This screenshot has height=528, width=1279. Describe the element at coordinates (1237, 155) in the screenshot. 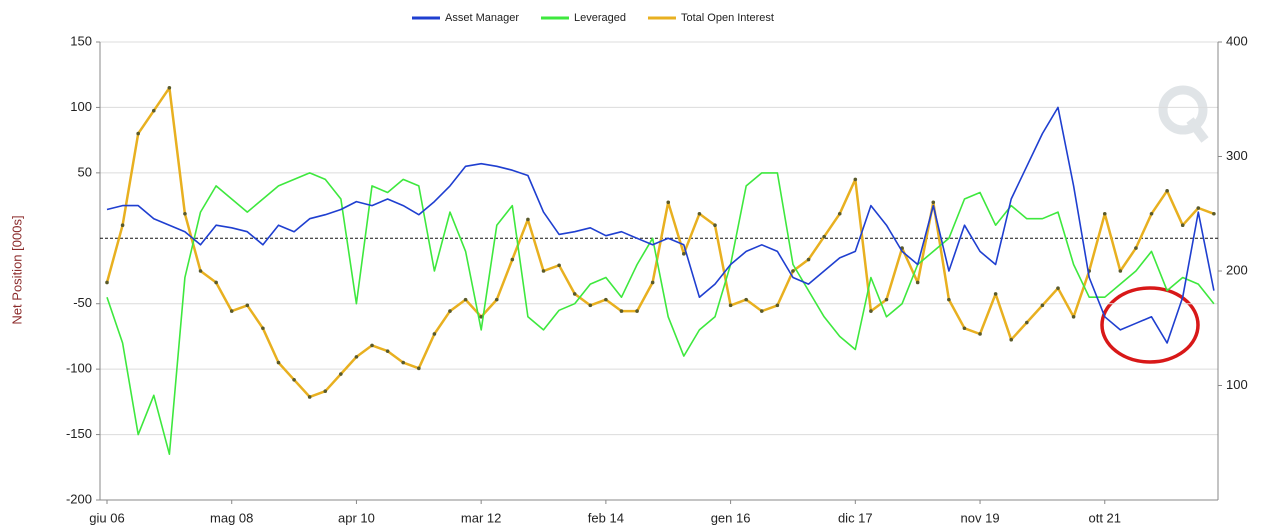

I see `y2-tick-label: 300` at that location.